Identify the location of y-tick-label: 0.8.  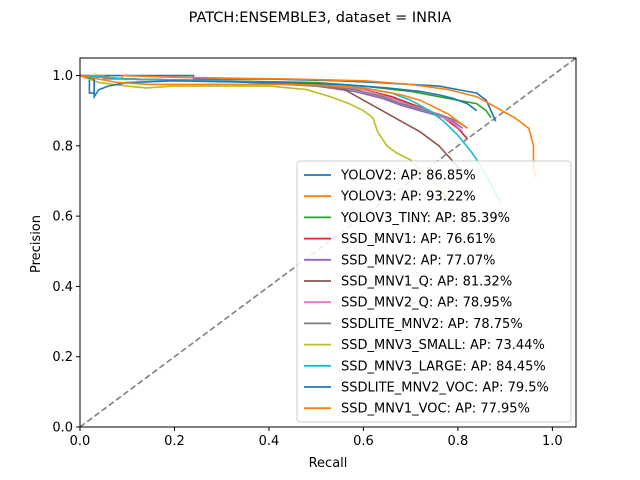
(62, 146).